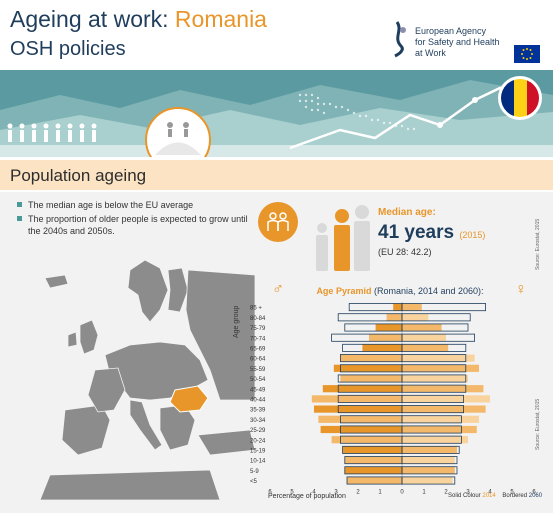 This screenshot has width=553, height=513. What do you see at coordinates (258, 452) in the screenshot?
I see `tick-label-age: 15-19` at bounding box center [258, 452].